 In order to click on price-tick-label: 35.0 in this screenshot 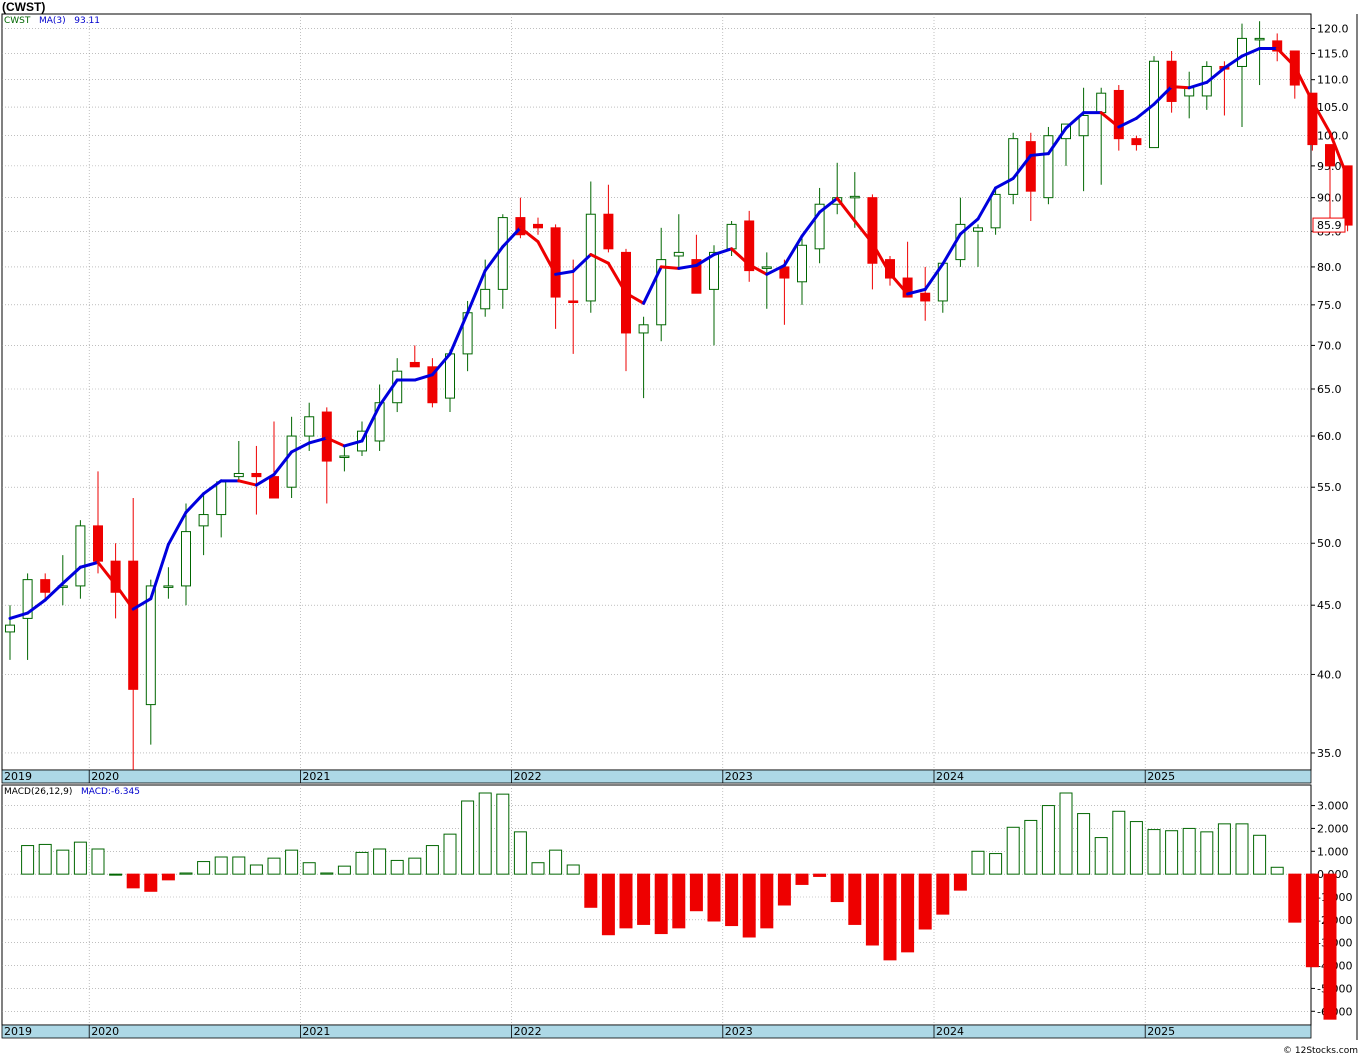, I will do `click(1329, 753)`.